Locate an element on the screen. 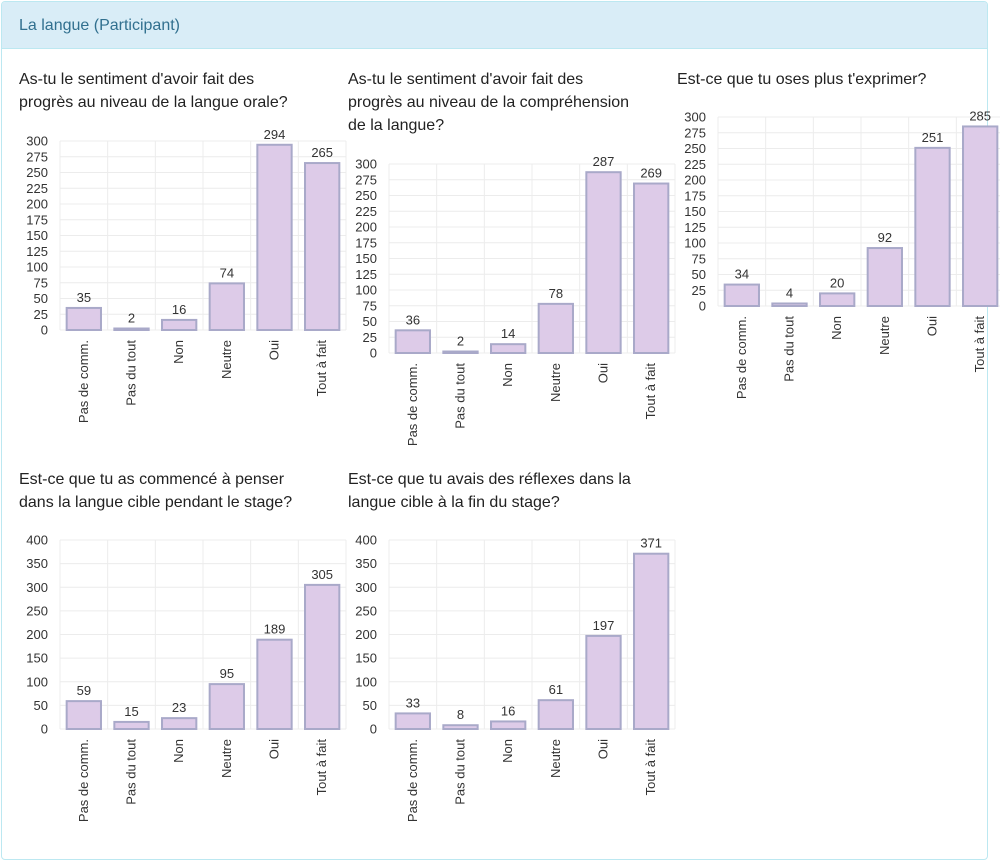 This screenshot has width=1000, height=863. bar-value-label: 189 is located at coordinates (275, 629).